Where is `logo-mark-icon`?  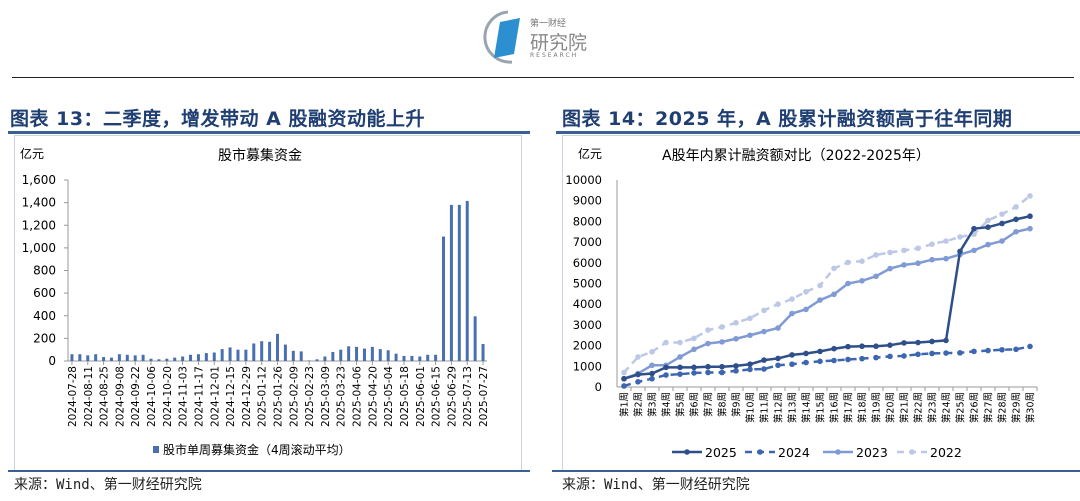 logo-mark-icon is located at coordinates (501, 37).